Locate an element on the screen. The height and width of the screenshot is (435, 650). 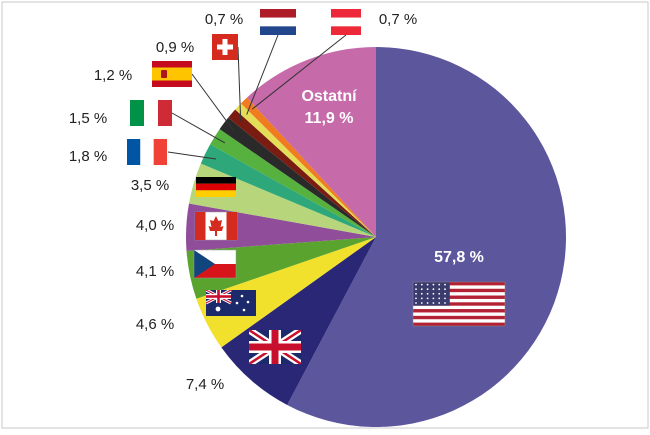
other-category-label: Ostatní is located at coordinates (329, 96).